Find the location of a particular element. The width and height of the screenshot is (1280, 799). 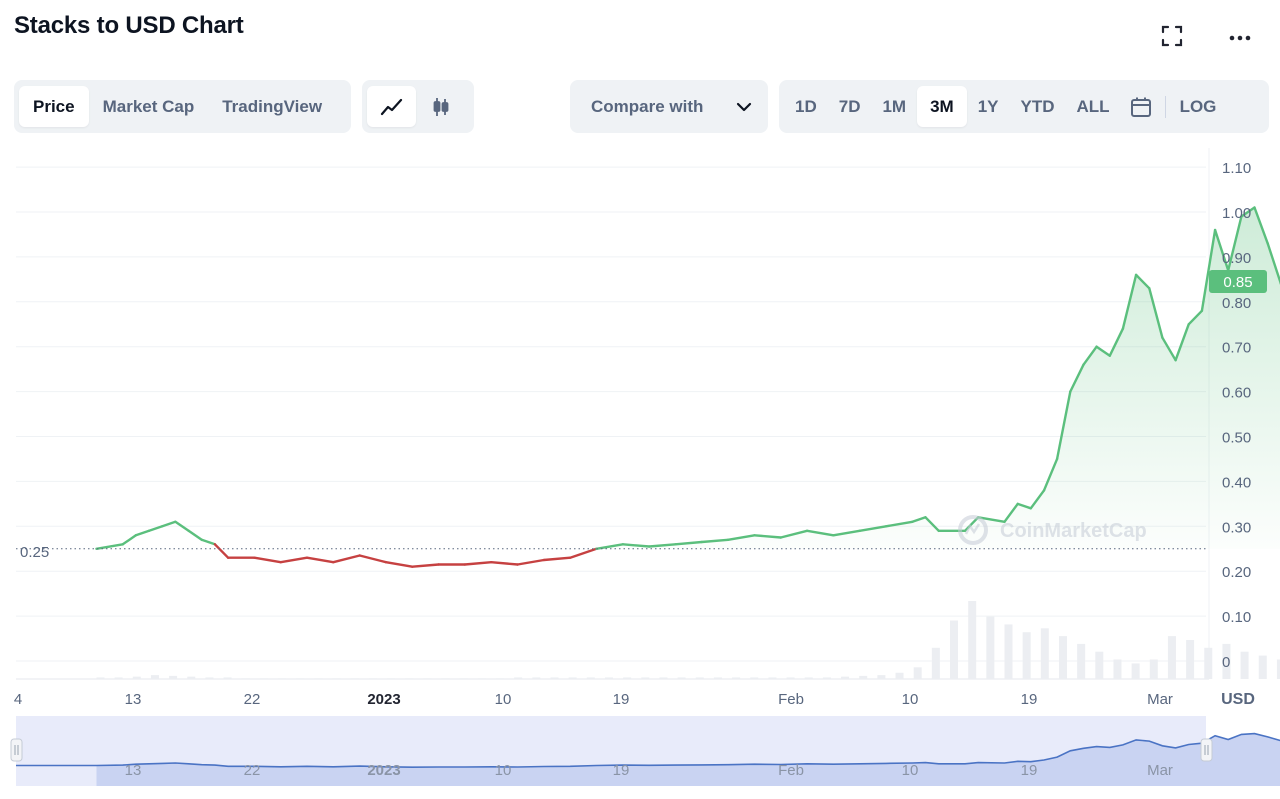

navigator-tick-label: Feb is located at coordinates (791, 770).